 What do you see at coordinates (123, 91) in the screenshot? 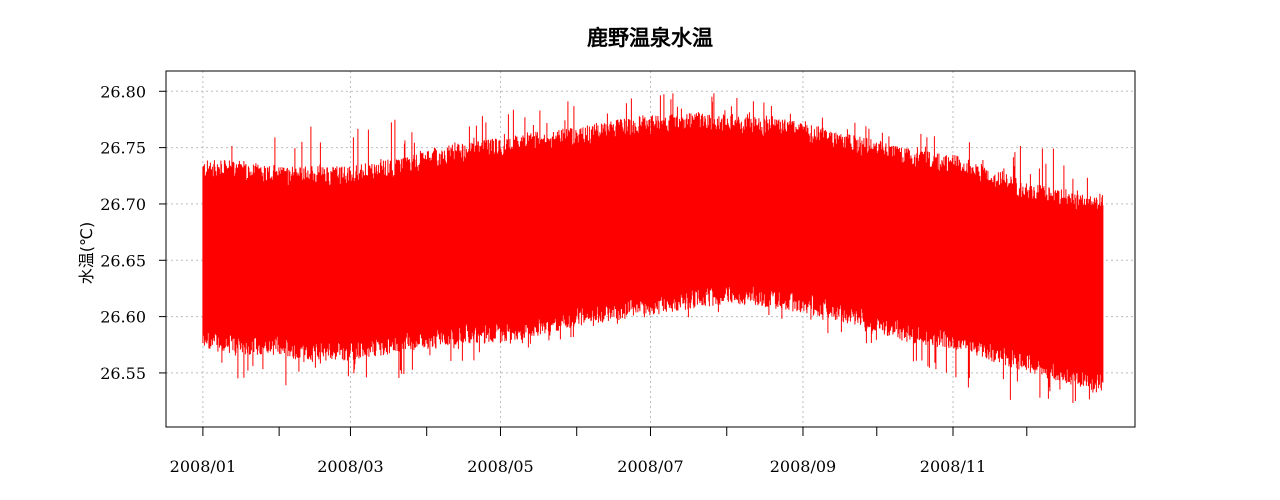
I see `y-tick-label: 26.80` at bounding box center [123, 91].